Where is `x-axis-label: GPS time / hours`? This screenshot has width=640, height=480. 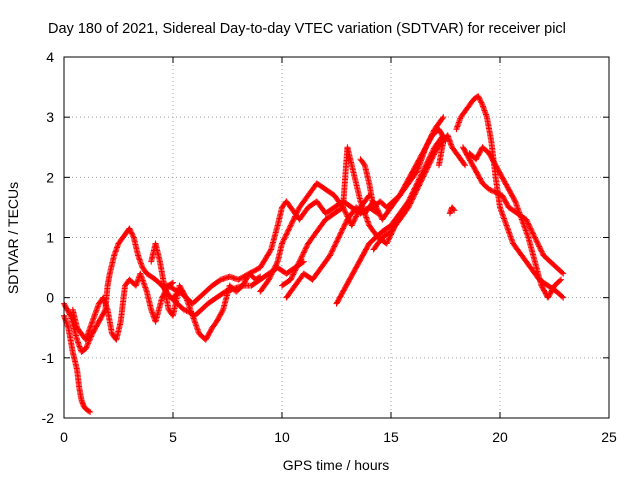
x-axis-label: GPS time / hours is located at coordinates (336, 465).